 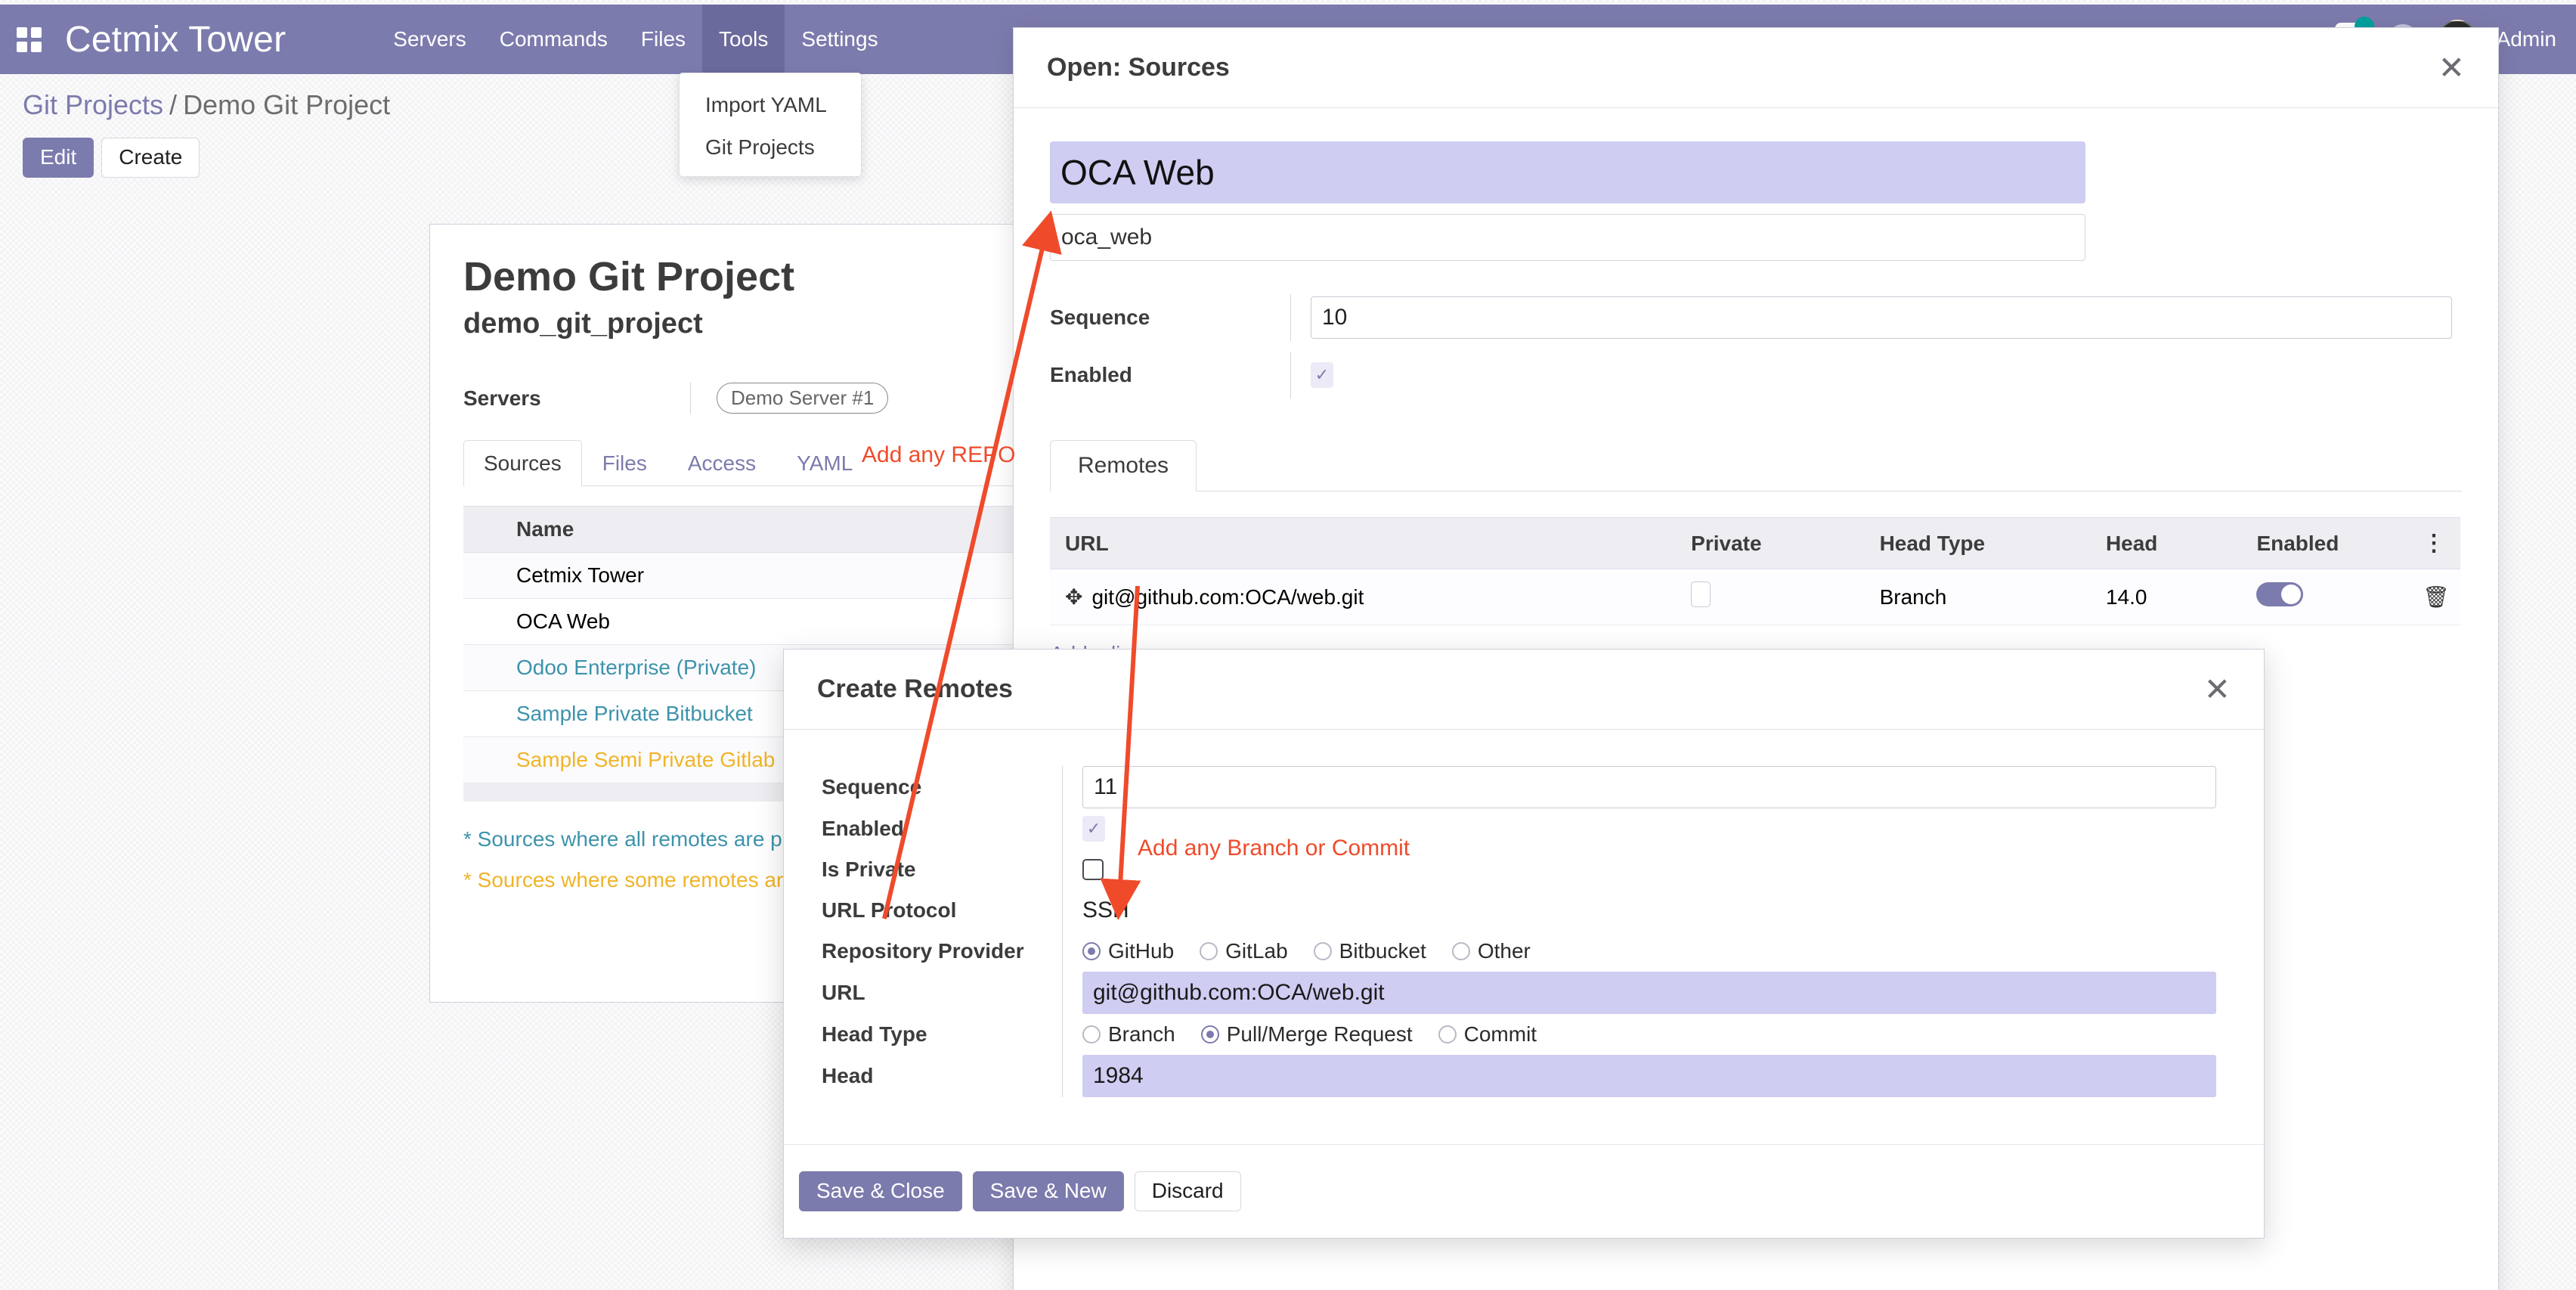 I want to click on radio-gitlab: GitLab, so click(x=1244, y=951).